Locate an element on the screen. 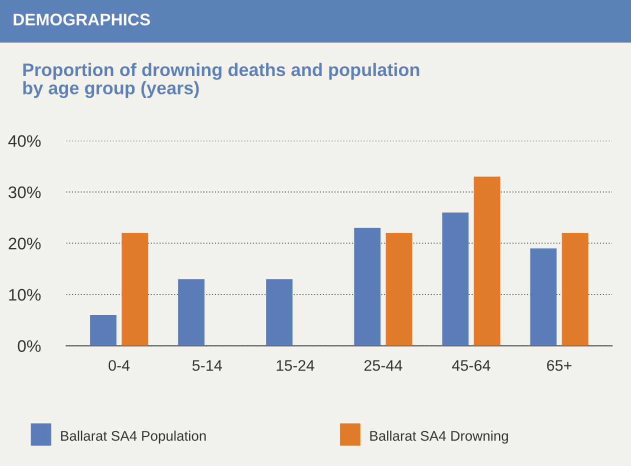  x-tick-label: 25-44 is located at coordinates (383, 365).